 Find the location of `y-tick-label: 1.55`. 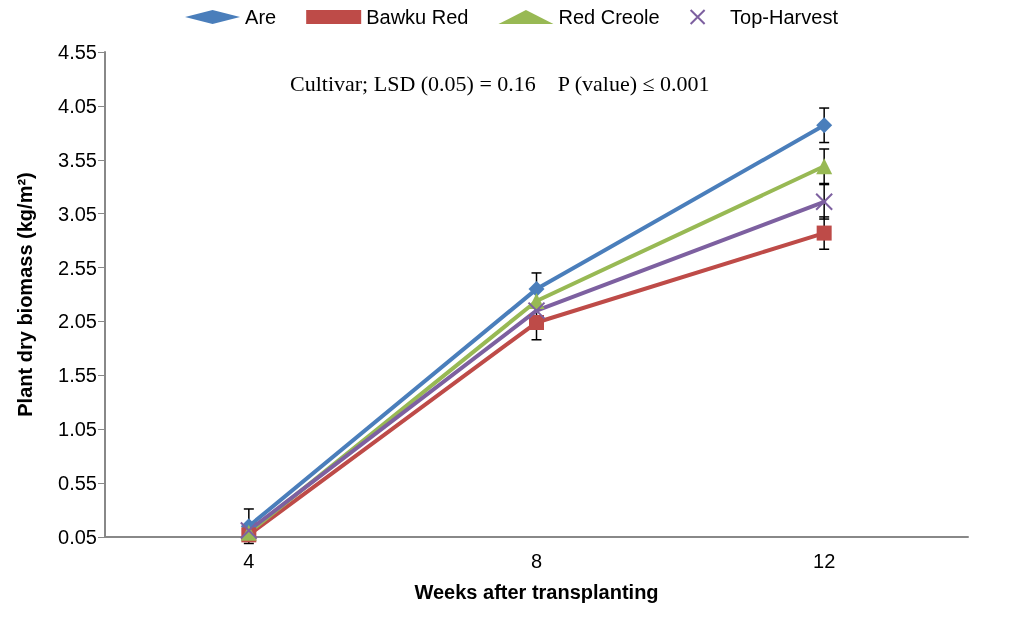

y-tick-label: 1.55 is located at coordinates (77, 375).